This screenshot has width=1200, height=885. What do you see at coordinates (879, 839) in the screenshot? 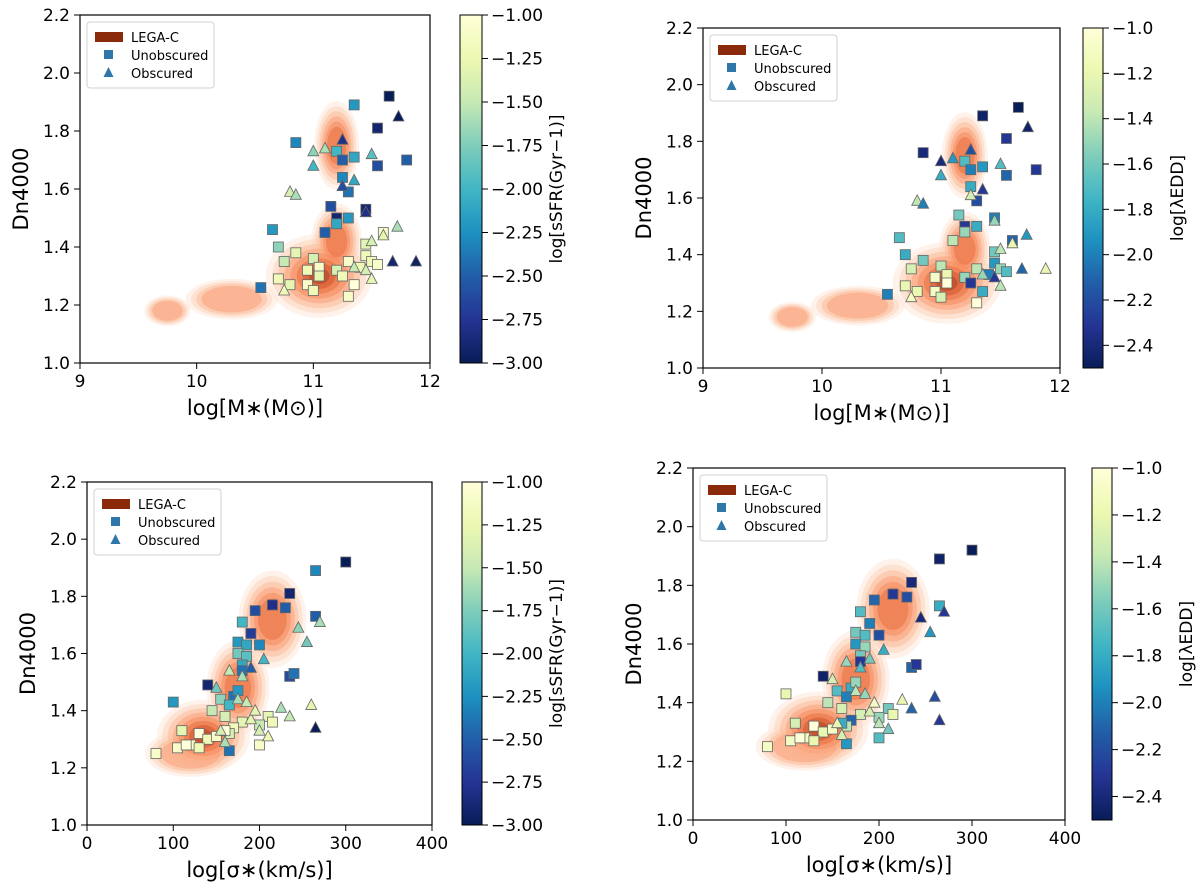
I see `x-tick-label: 200` at bounding box center [879, 839].